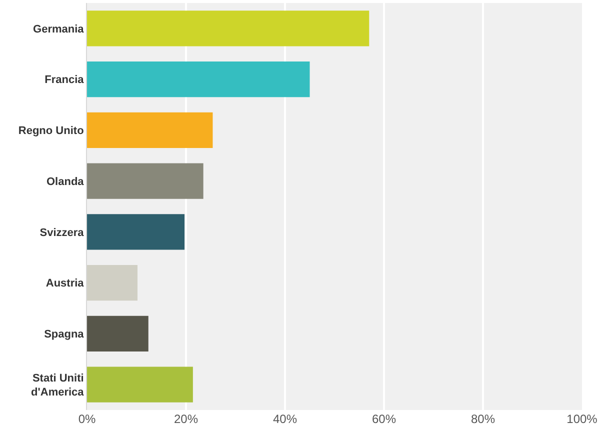 The image size is (600, 442). Describe the element at coordinates (483, 419) in the screenshot. I see `x-tick-label: 80%` at that location.